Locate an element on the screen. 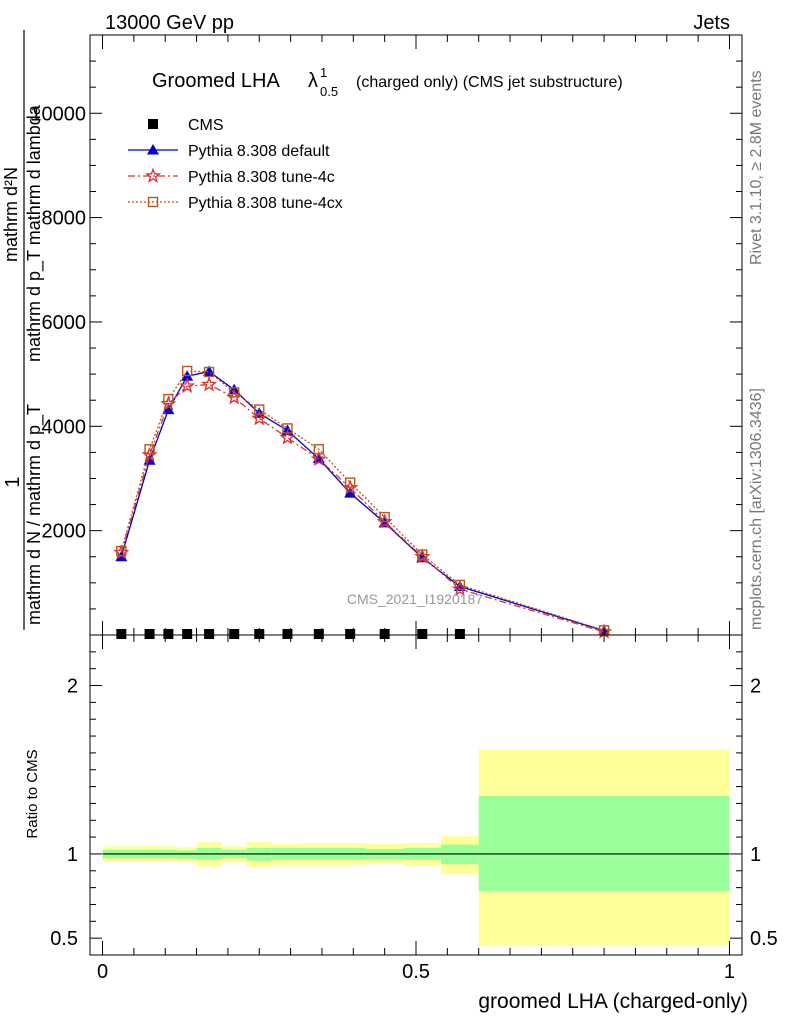 Image resolution: width=786 pixels, height=1024 pixels. ratio-y-tick-label: 1 is located at coordinates (72, 855).